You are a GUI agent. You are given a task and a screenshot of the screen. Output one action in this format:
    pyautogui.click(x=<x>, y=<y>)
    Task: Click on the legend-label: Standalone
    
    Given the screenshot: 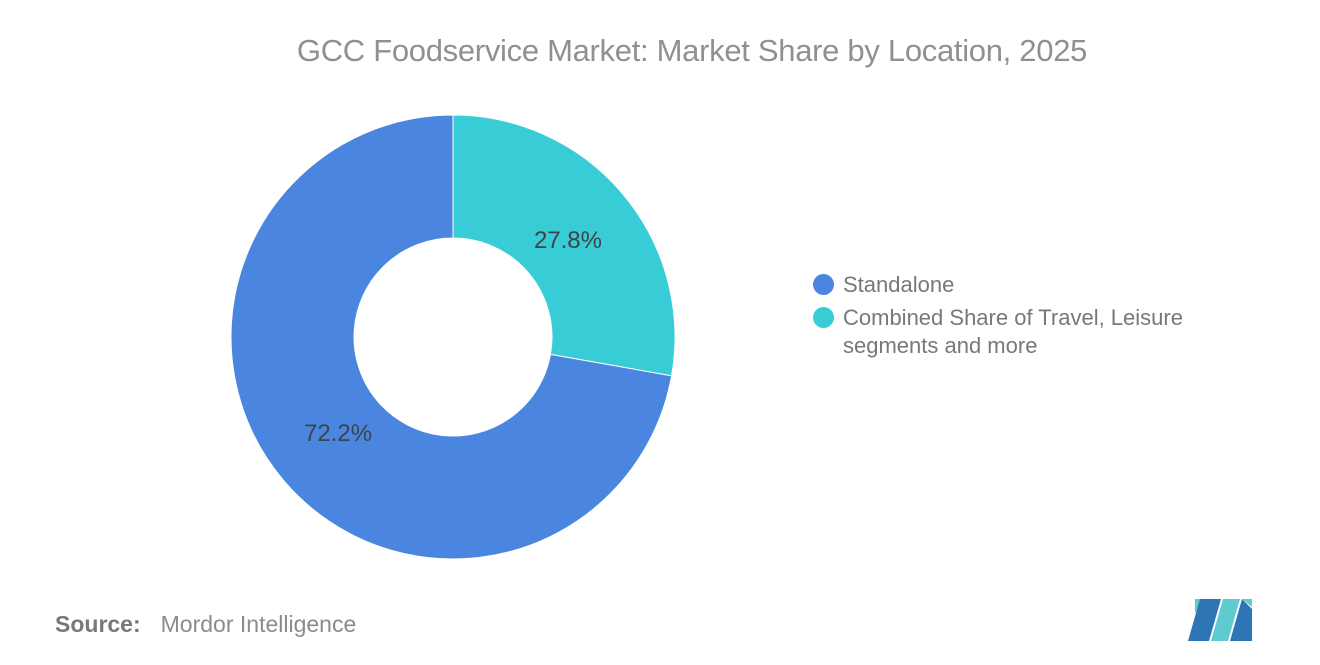 What is the action you would take?
    pyautogui.click(x=899, y=284)
    